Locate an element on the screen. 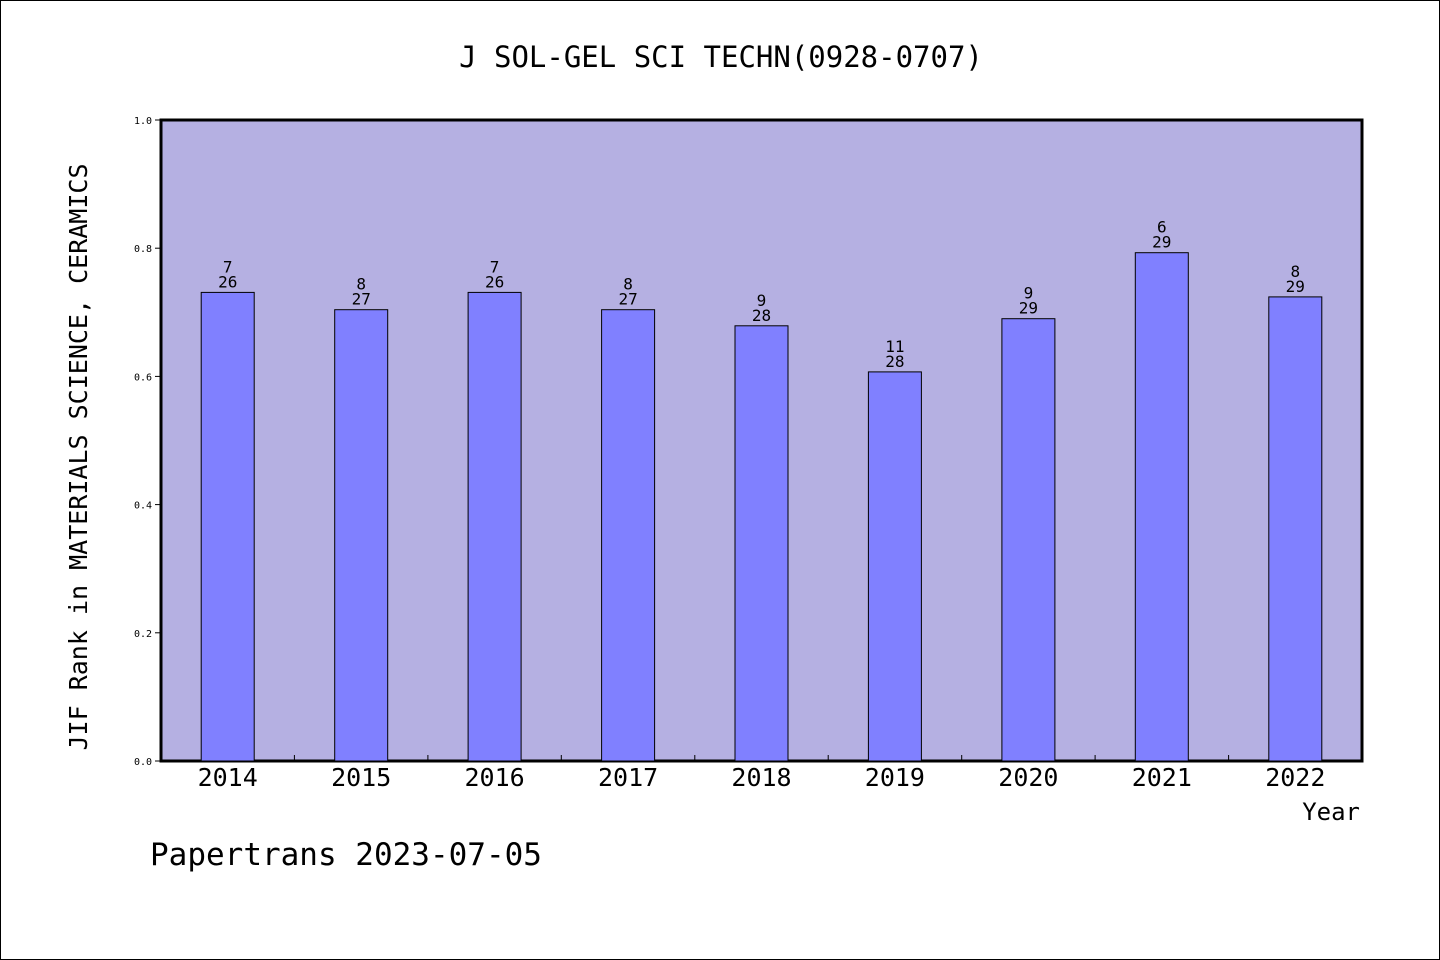  x-tick-label: 2020 is located at coordinates (1028, 777).